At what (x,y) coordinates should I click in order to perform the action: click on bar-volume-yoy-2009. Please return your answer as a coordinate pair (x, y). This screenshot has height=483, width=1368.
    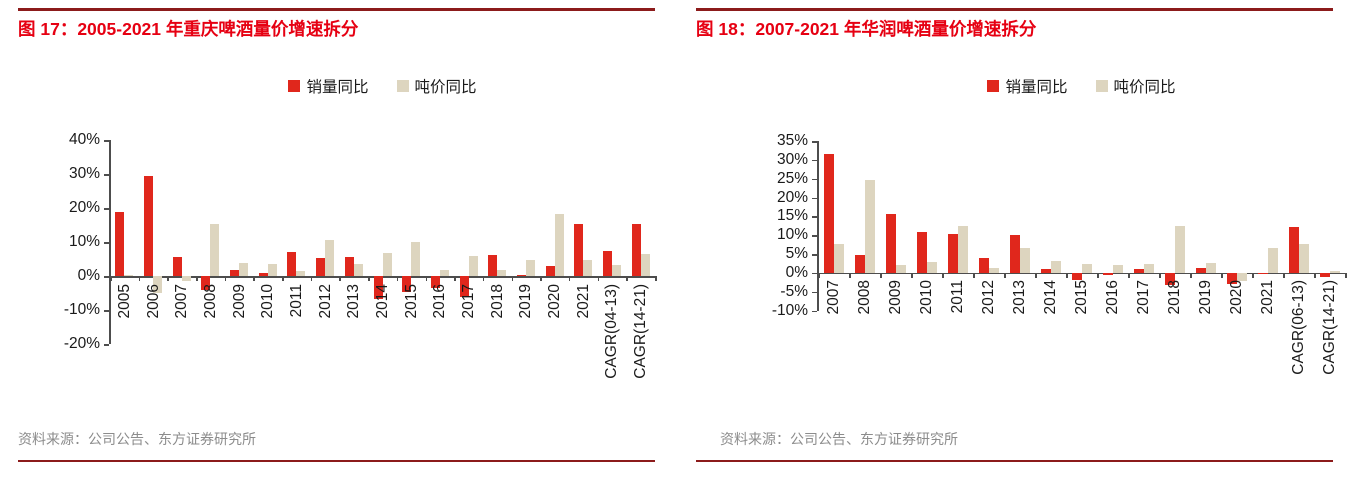
    Looking at the image, I should click on (890, 243).